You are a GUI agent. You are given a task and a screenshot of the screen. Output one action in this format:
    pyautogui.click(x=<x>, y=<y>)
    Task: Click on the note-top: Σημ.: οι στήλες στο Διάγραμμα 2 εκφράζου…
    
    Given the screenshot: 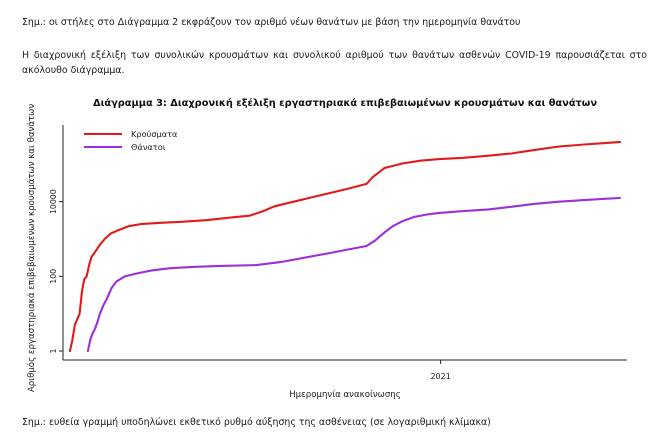 What is the action you would take?
    pyautogui.click(x=271, y=22)
    